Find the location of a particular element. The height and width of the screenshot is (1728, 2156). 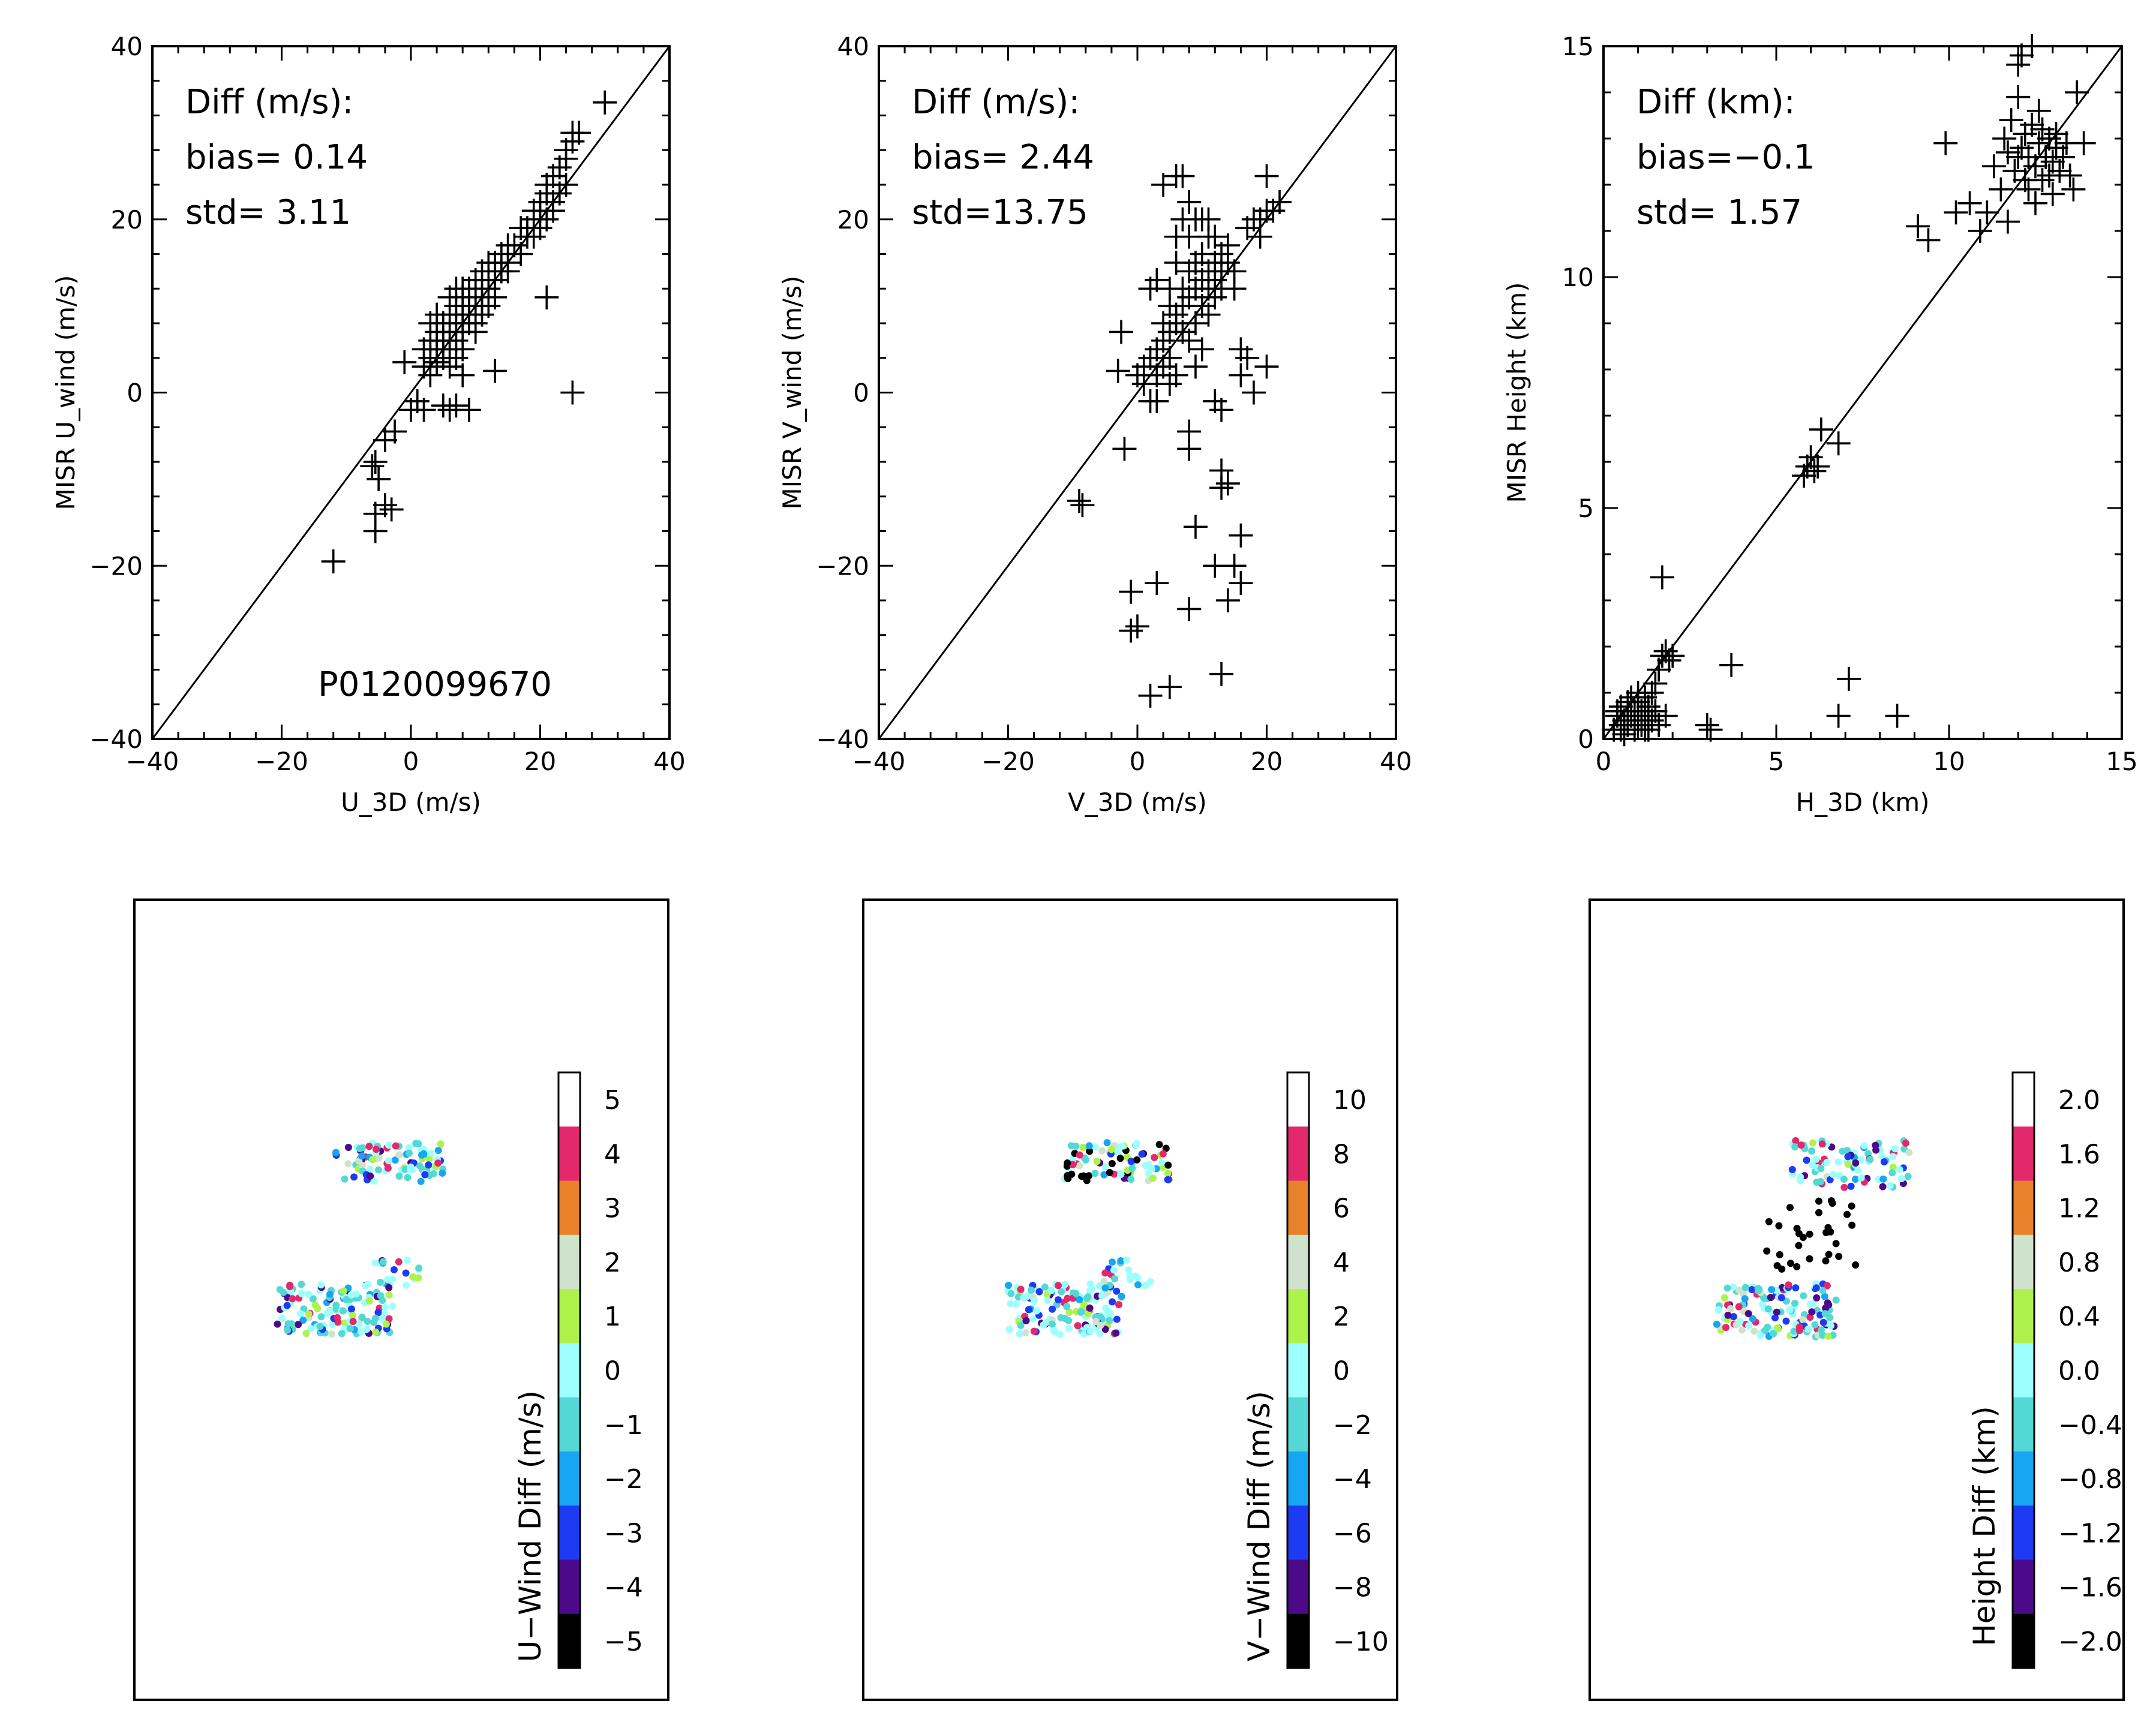

x-tick-label: 0 is located at coordinates (1138, 762).